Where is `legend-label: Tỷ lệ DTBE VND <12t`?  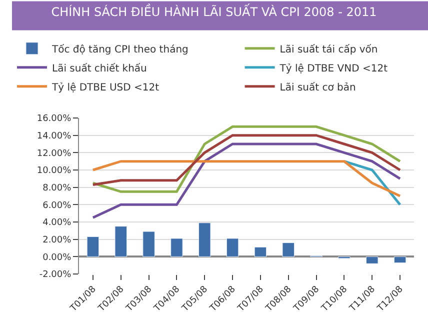 legend-label: Tỷ lệ DTBE VND <12t is located at coordinates (333, 68).